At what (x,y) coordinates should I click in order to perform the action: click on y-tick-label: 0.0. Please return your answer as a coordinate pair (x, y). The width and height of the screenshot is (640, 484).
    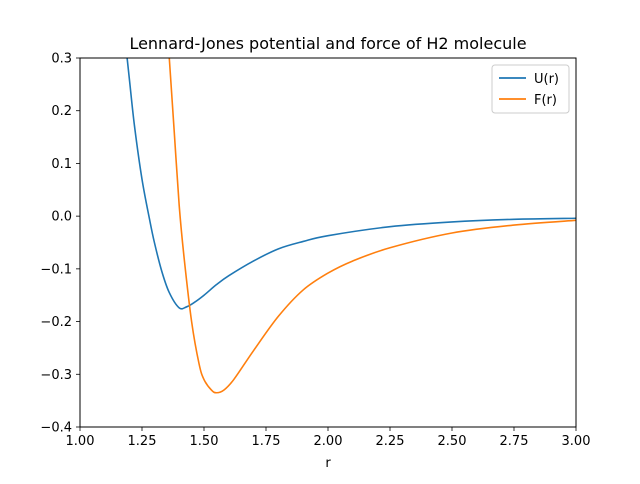
    Looking at the image, I should click on (61, 217).